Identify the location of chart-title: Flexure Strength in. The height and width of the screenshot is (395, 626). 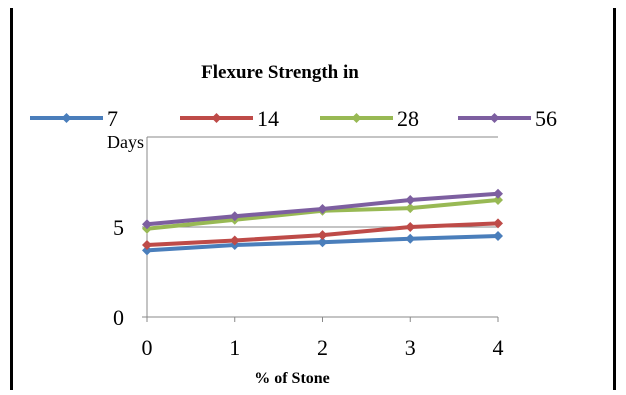
(280, 72).